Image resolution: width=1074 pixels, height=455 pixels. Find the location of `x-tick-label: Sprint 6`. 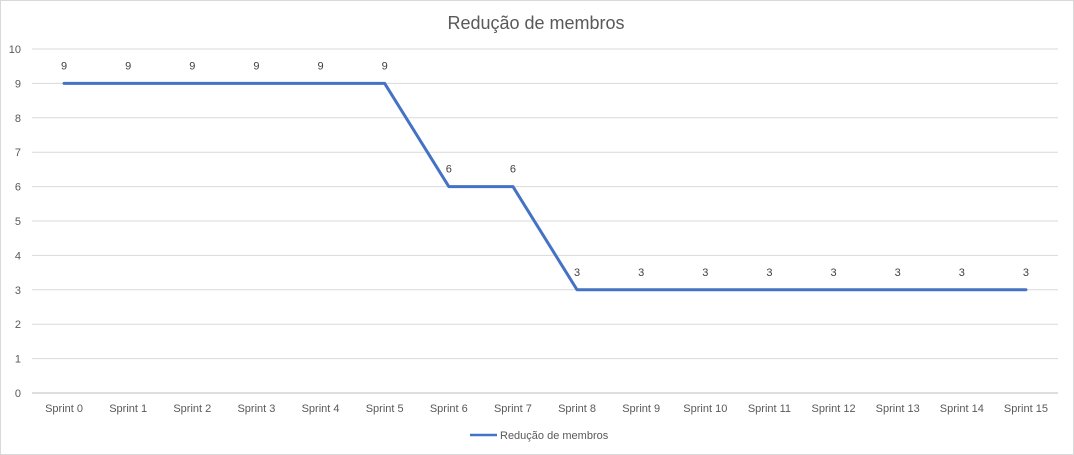

x-tick-label: Sprint 6 is located at coordinates (449, 409).